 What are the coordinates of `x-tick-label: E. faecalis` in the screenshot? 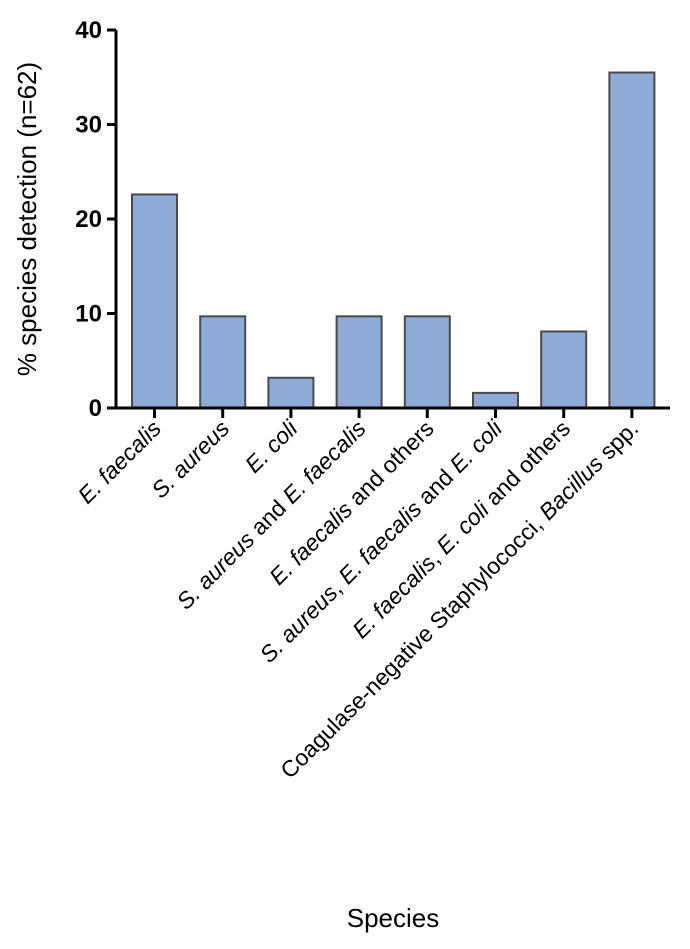 It's located at (120, 462).